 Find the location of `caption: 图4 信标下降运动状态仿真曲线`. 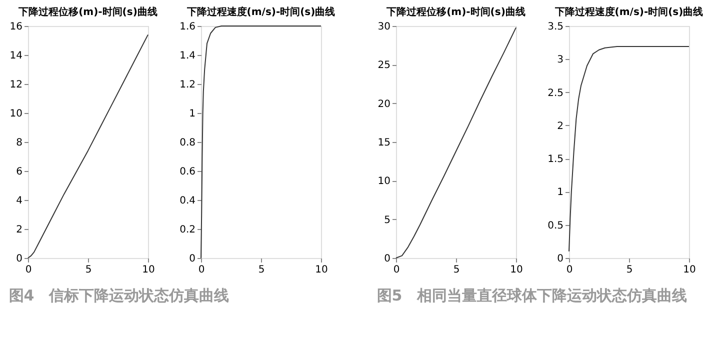

caption: 图4 信标下降运动状态仿真曲线 is located at coordinates (119, 295).